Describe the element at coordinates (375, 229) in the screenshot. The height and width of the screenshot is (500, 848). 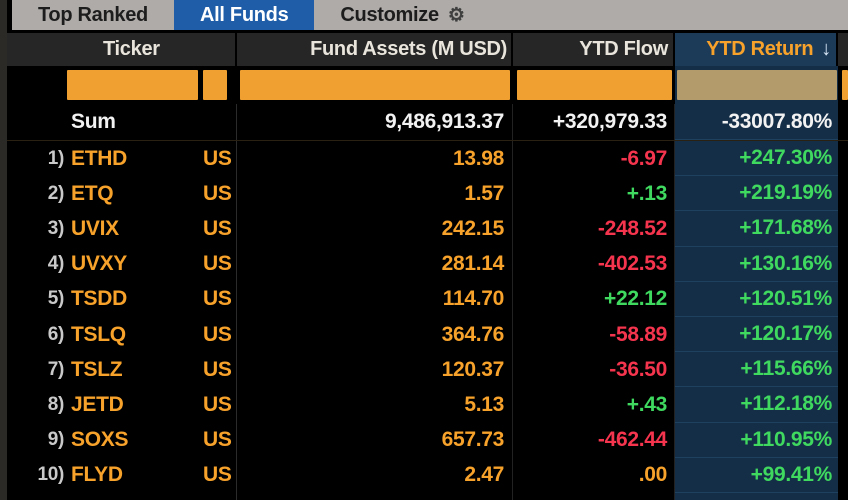
I see `fund-assets-cell: 242.15` at that location.